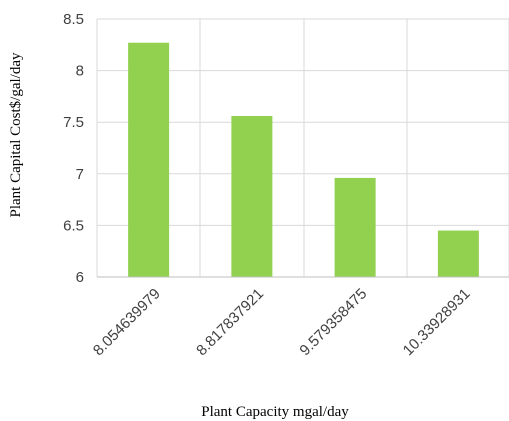 The image size is (509, 421). I want to click on x-tick-label: 8.817837921, so click(230, 322).